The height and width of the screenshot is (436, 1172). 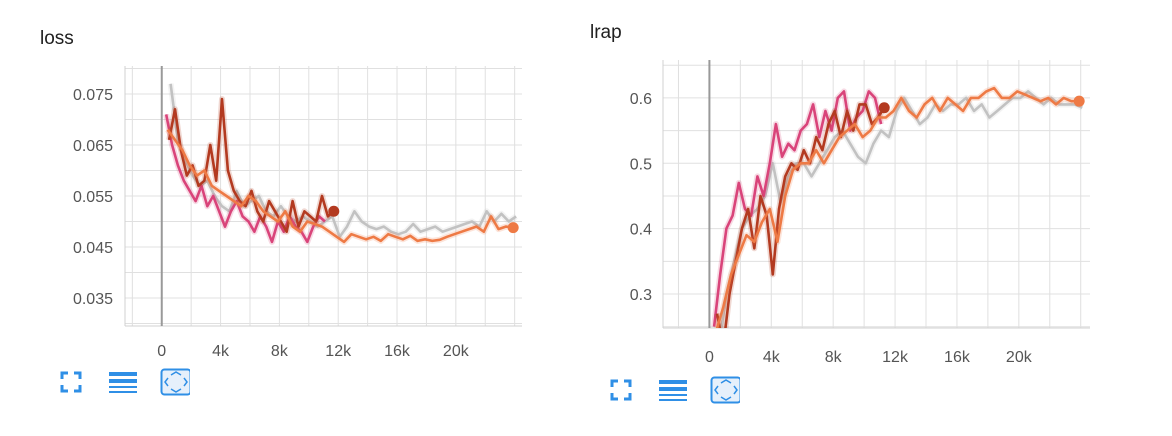 What do you see at coordinates (93, 299) in the screenshot?
I see `y-tick-label: 0.035` at bounding box center [93, 299].